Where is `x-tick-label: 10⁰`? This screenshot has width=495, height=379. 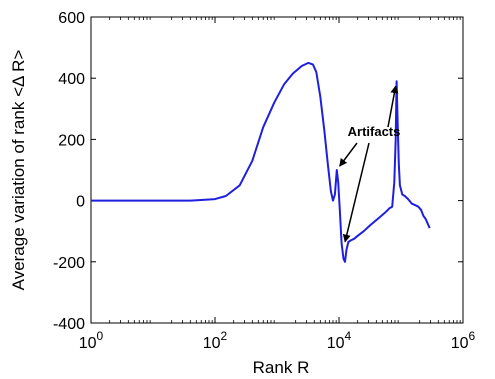
x-tick-label: 10⁰ is located at coordinates (91, 340).